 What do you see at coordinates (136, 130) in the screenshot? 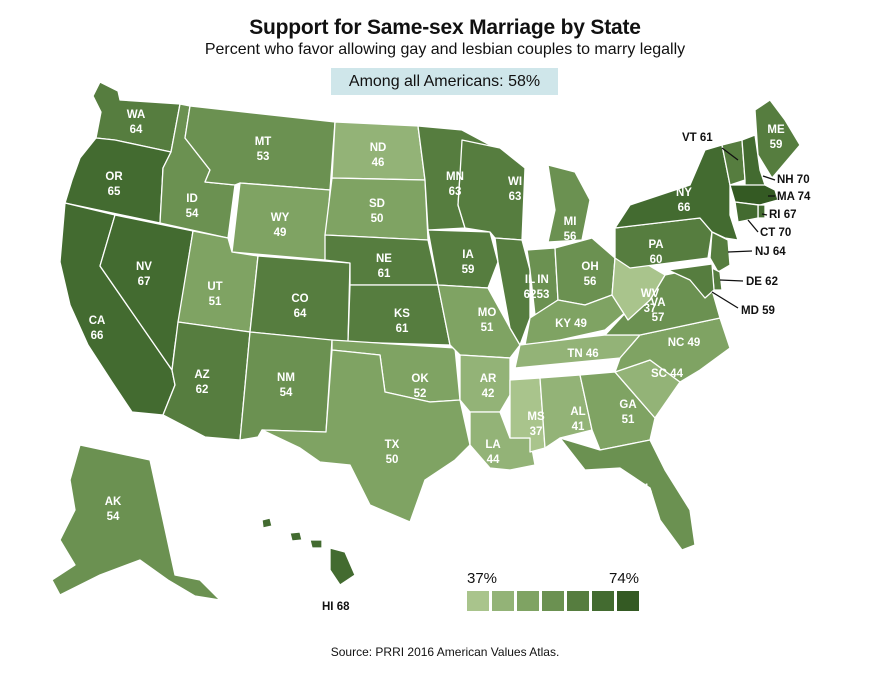
I see `state-value-wa: 64` at bounding box center [136, 130].